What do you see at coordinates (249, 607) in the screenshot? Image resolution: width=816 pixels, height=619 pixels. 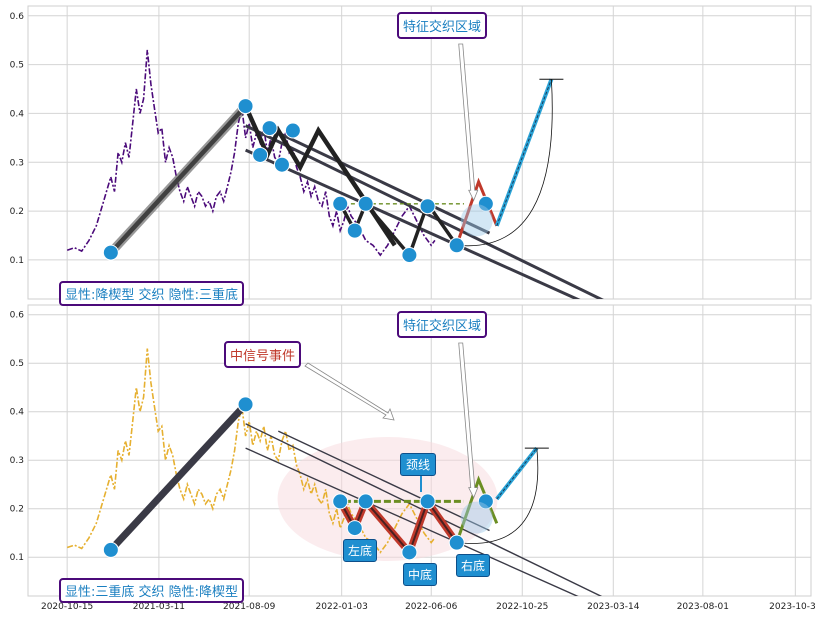 I see `x-tick-label: 2021-08-09` at bounding box center [249, 607].